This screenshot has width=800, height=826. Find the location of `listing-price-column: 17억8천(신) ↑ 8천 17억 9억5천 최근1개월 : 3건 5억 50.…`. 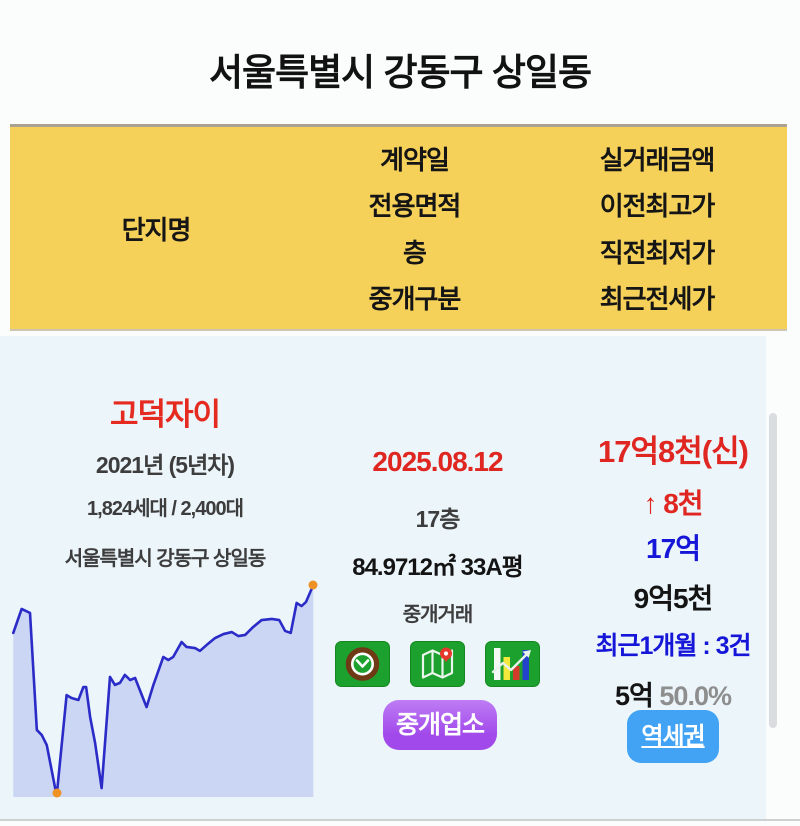

listing-price-column: 17억8천(신) ↑ 8천 17억 9억5천 최근1개월 : 3건 5억 50.… is located at coordinates (673, 578).